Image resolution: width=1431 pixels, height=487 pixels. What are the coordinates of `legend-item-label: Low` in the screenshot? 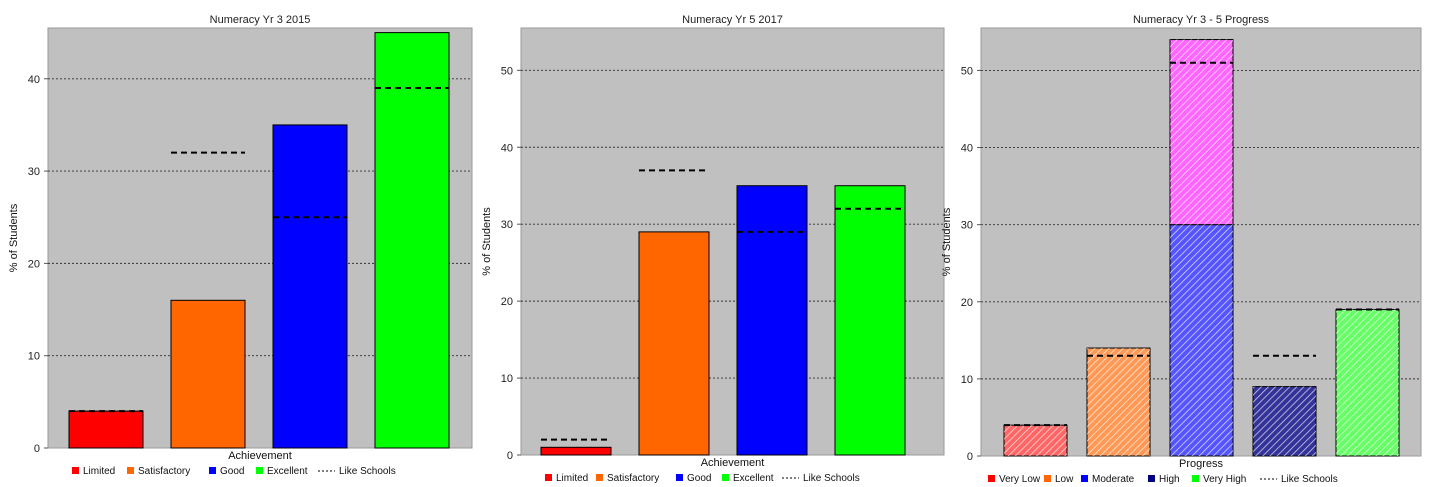 It's located at (1064, 479).